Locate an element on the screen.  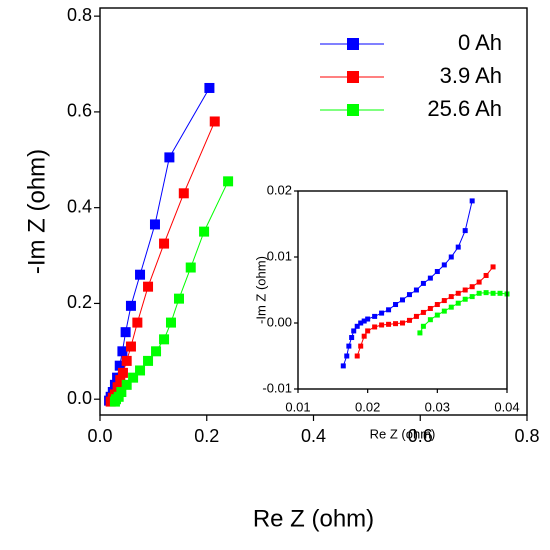
legend-label: 3.9 Ah is located at coordinates (471, 75).